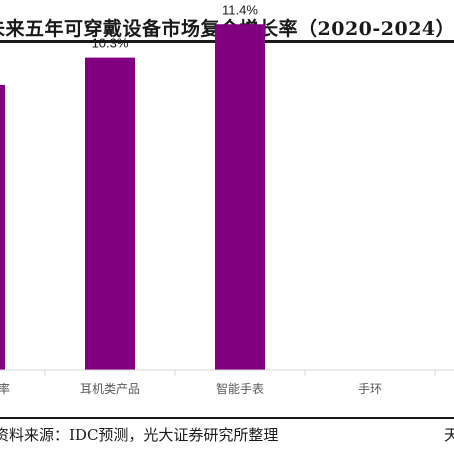  I want to click on data-label-2: 11.4%, so click(240, 9).